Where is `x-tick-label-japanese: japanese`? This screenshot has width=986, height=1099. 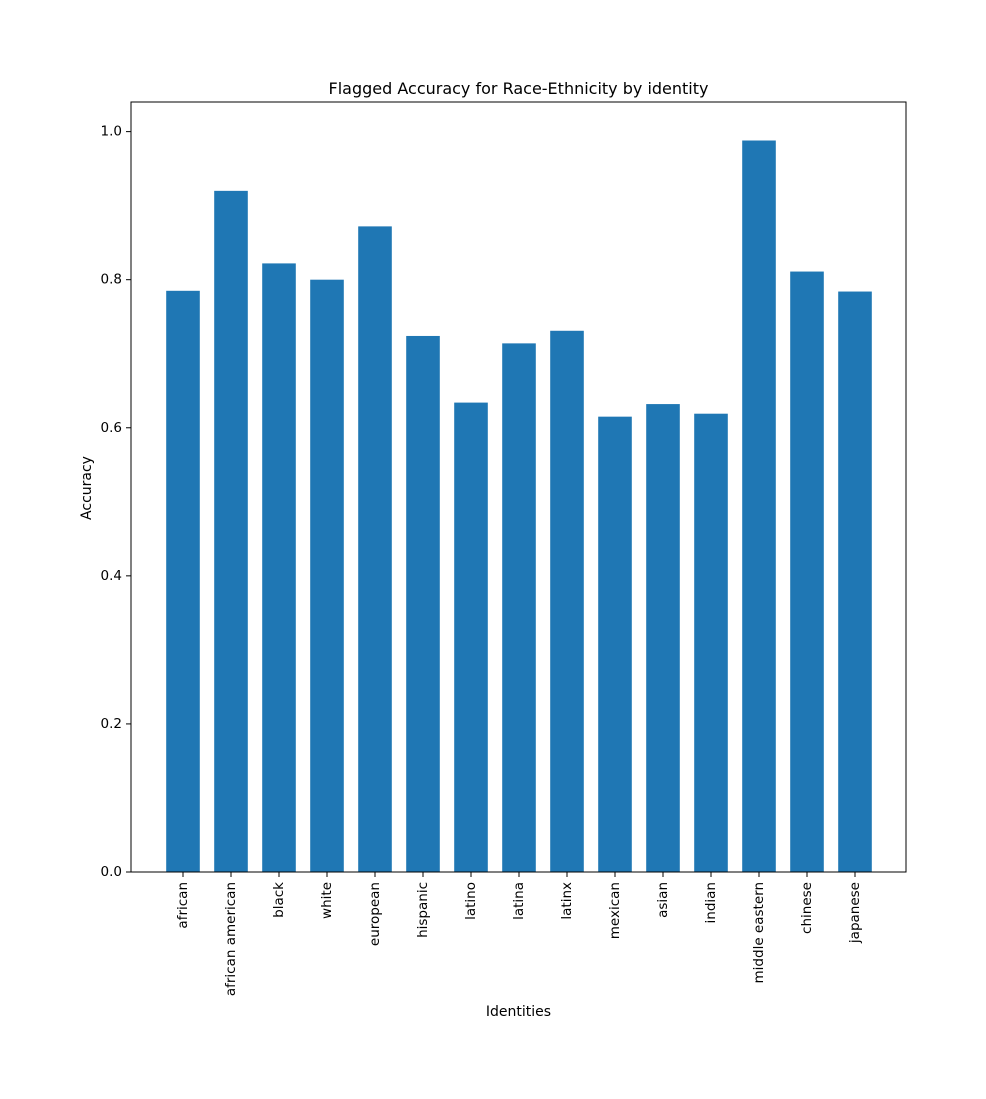
x-tick-label-japanese: japanese is located at coordinates (855, 913).